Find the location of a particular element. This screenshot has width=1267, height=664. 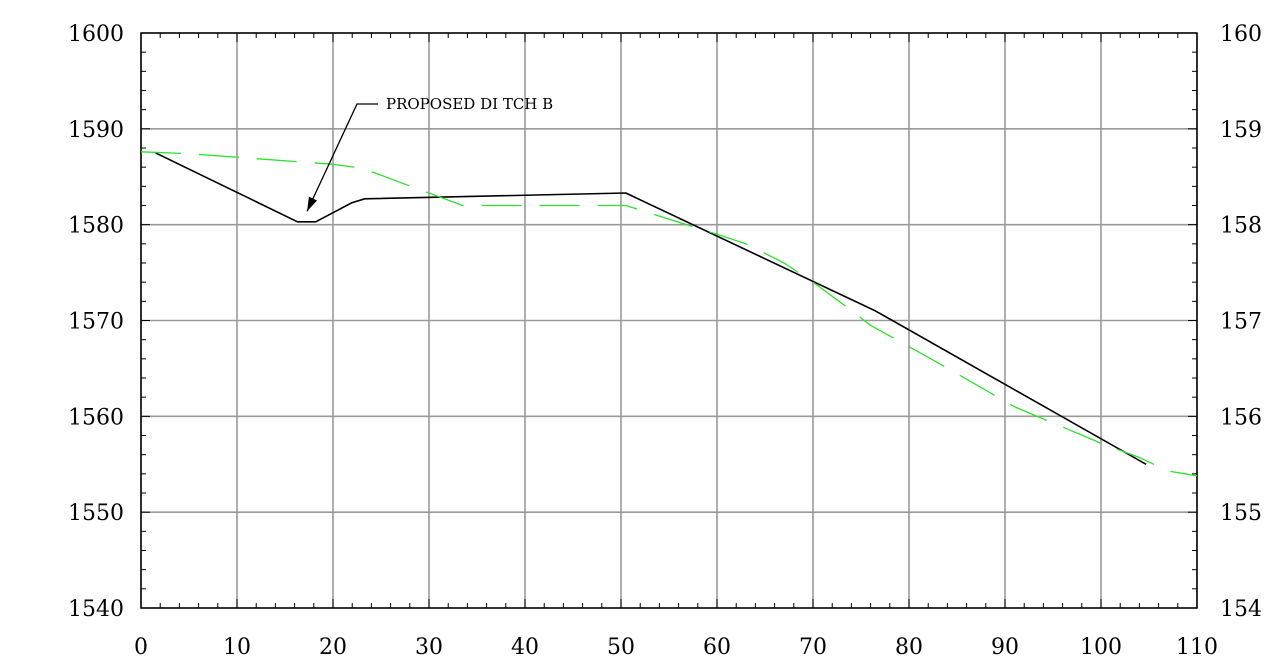

x-tick-label: 50 is located at coordinates (621, 647).